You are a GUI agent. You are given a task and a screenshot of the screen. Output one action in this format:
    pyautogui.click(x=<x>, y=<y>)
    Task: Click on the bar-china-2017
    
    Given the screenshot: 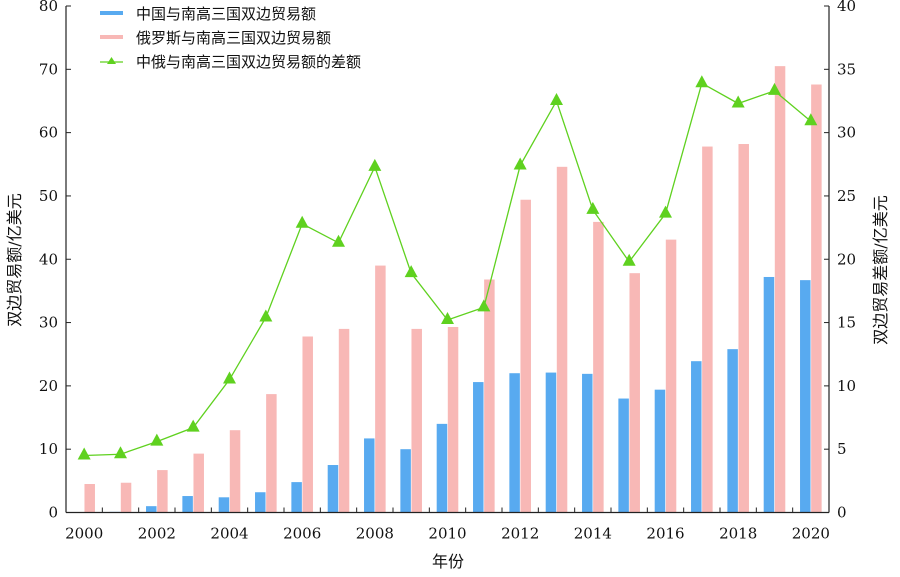 What is the action you would take?
    pyautogui.click(x=696, y=436)
    